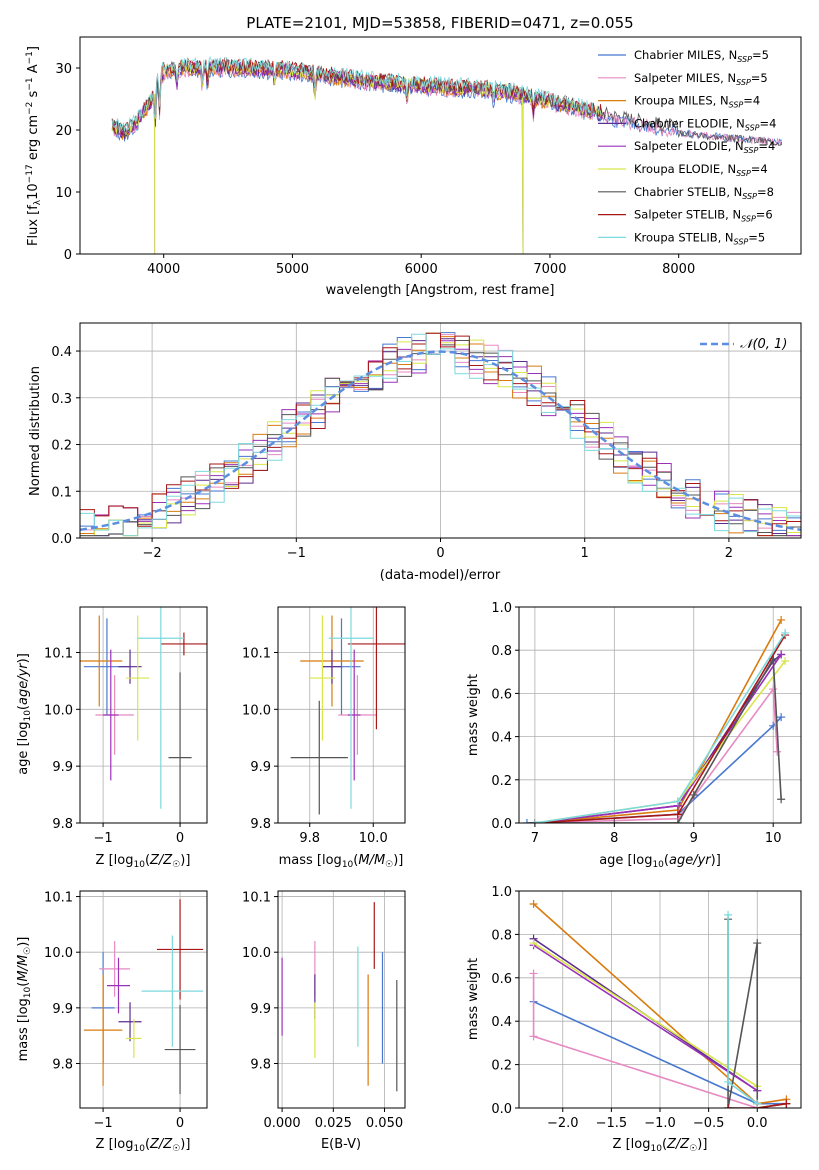 Image resolution: width=819 pixels, height=1170 pixels. What do you see at coordinates (296, 553) in the screenshot?
I see `histogram-xtick-label: −1` at bounding box center [296, 553].